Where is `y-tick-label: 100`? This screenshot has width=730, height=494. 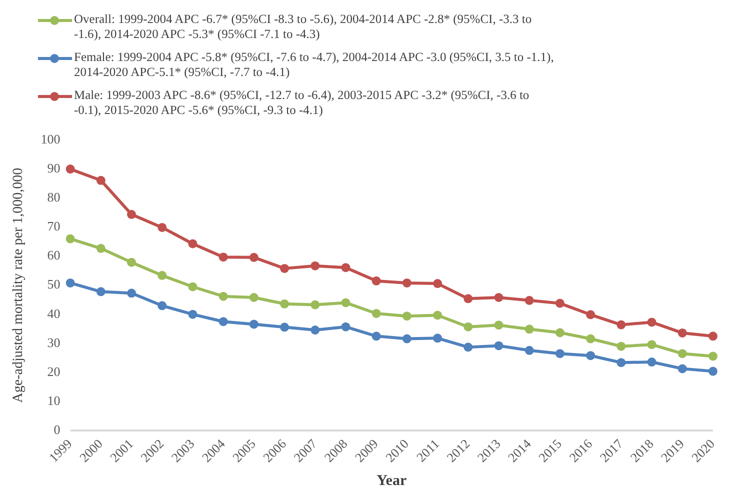
y-tick-label: 100 is located at coordinates (50, 138).